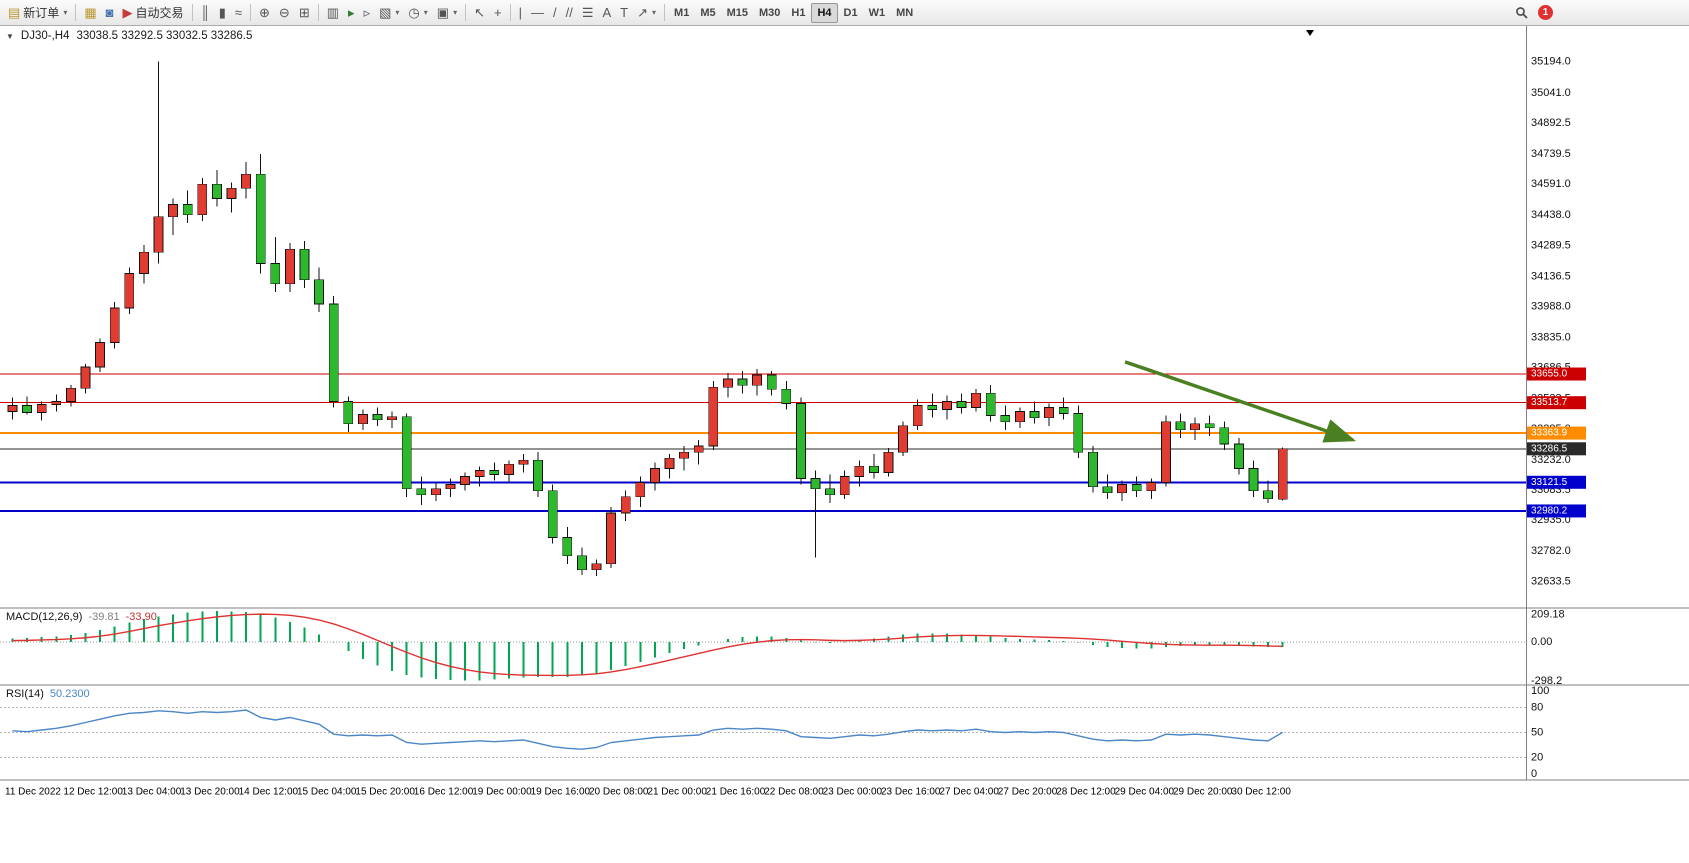 This screenshot has height=863, width=1689. What do you see at coordinates (14, 12) in the screenshot?
I see `new-order-icon: ▤` at bounding box center [14, 12].